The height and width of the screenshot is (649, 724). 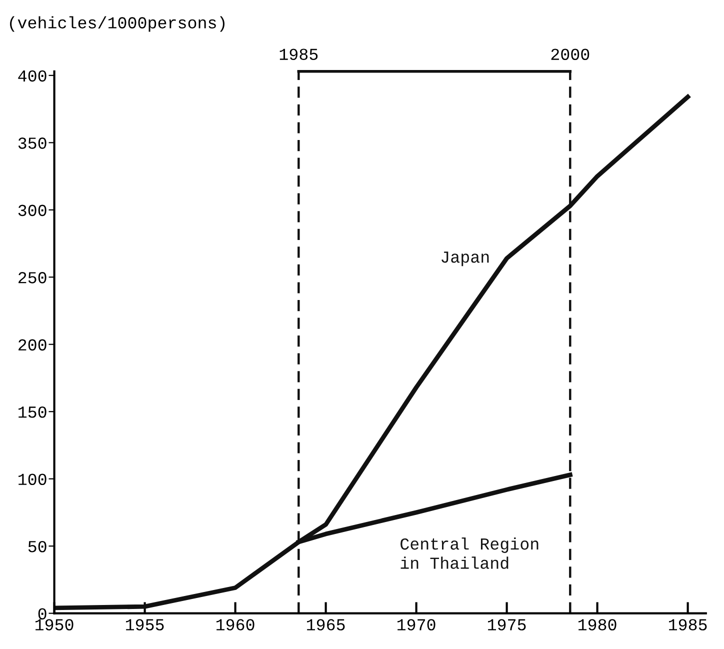 I want to click on y-tick-label: 400, so click(x=32, y=76).